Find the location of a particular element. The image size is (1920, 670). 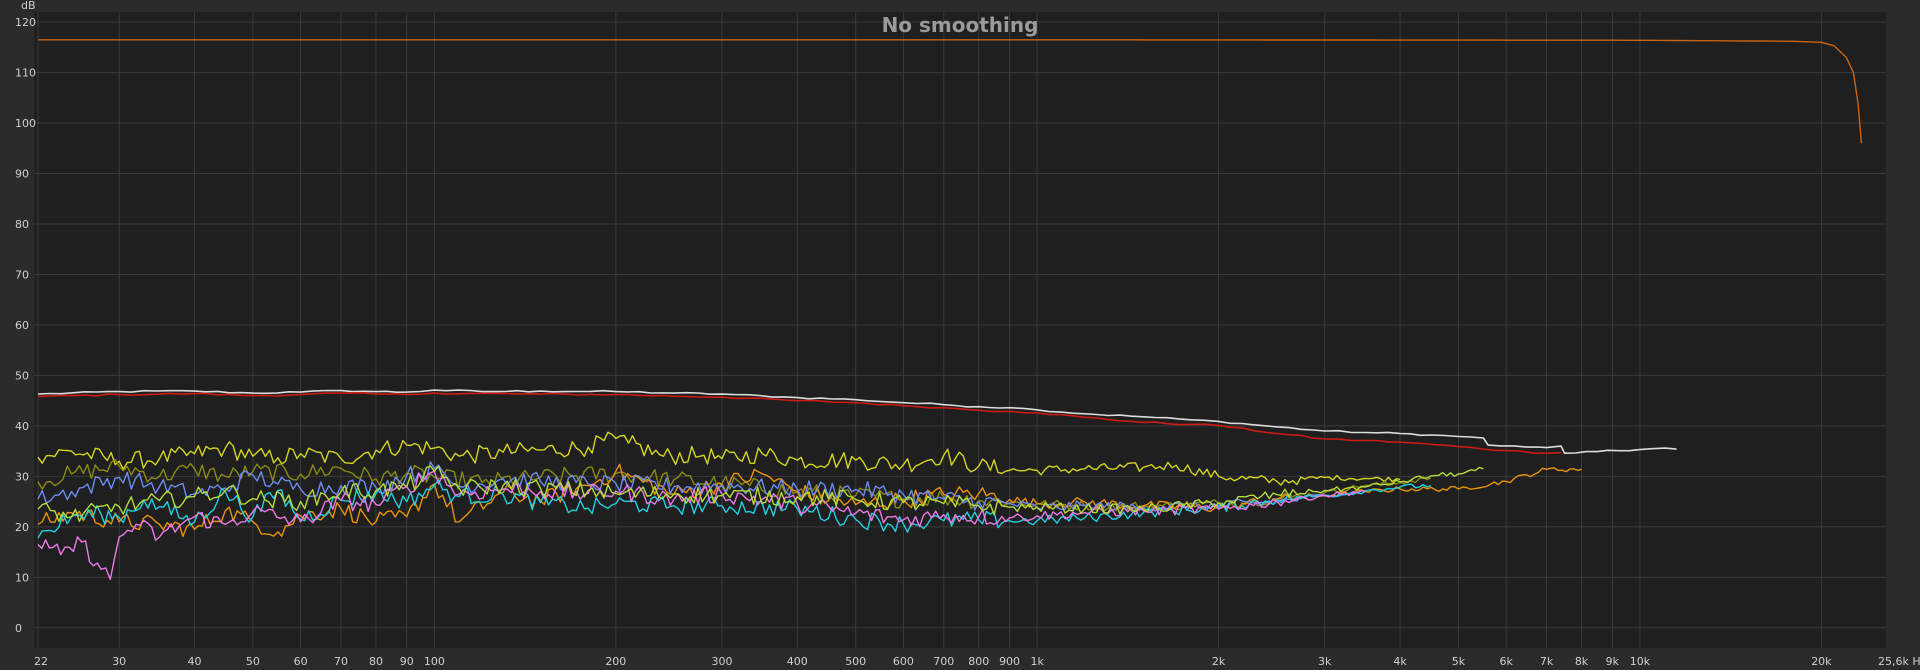

x-tick-label: 9k is located at coordinates (1613, 661).